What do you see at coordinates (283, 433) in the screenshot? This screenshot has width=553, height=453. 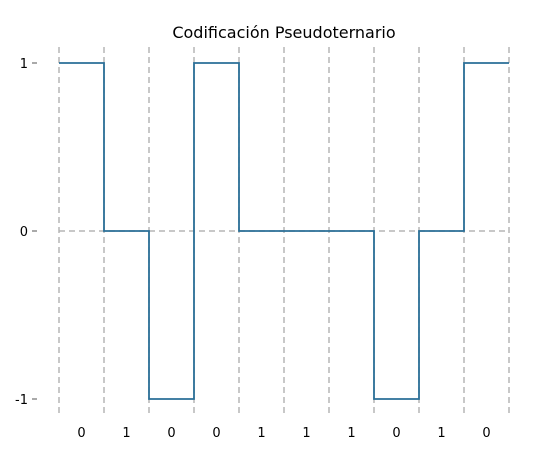 I see `x-axis: 0 1 0 0 1 1 1 0 1 0` at bounding box center [283, 433].